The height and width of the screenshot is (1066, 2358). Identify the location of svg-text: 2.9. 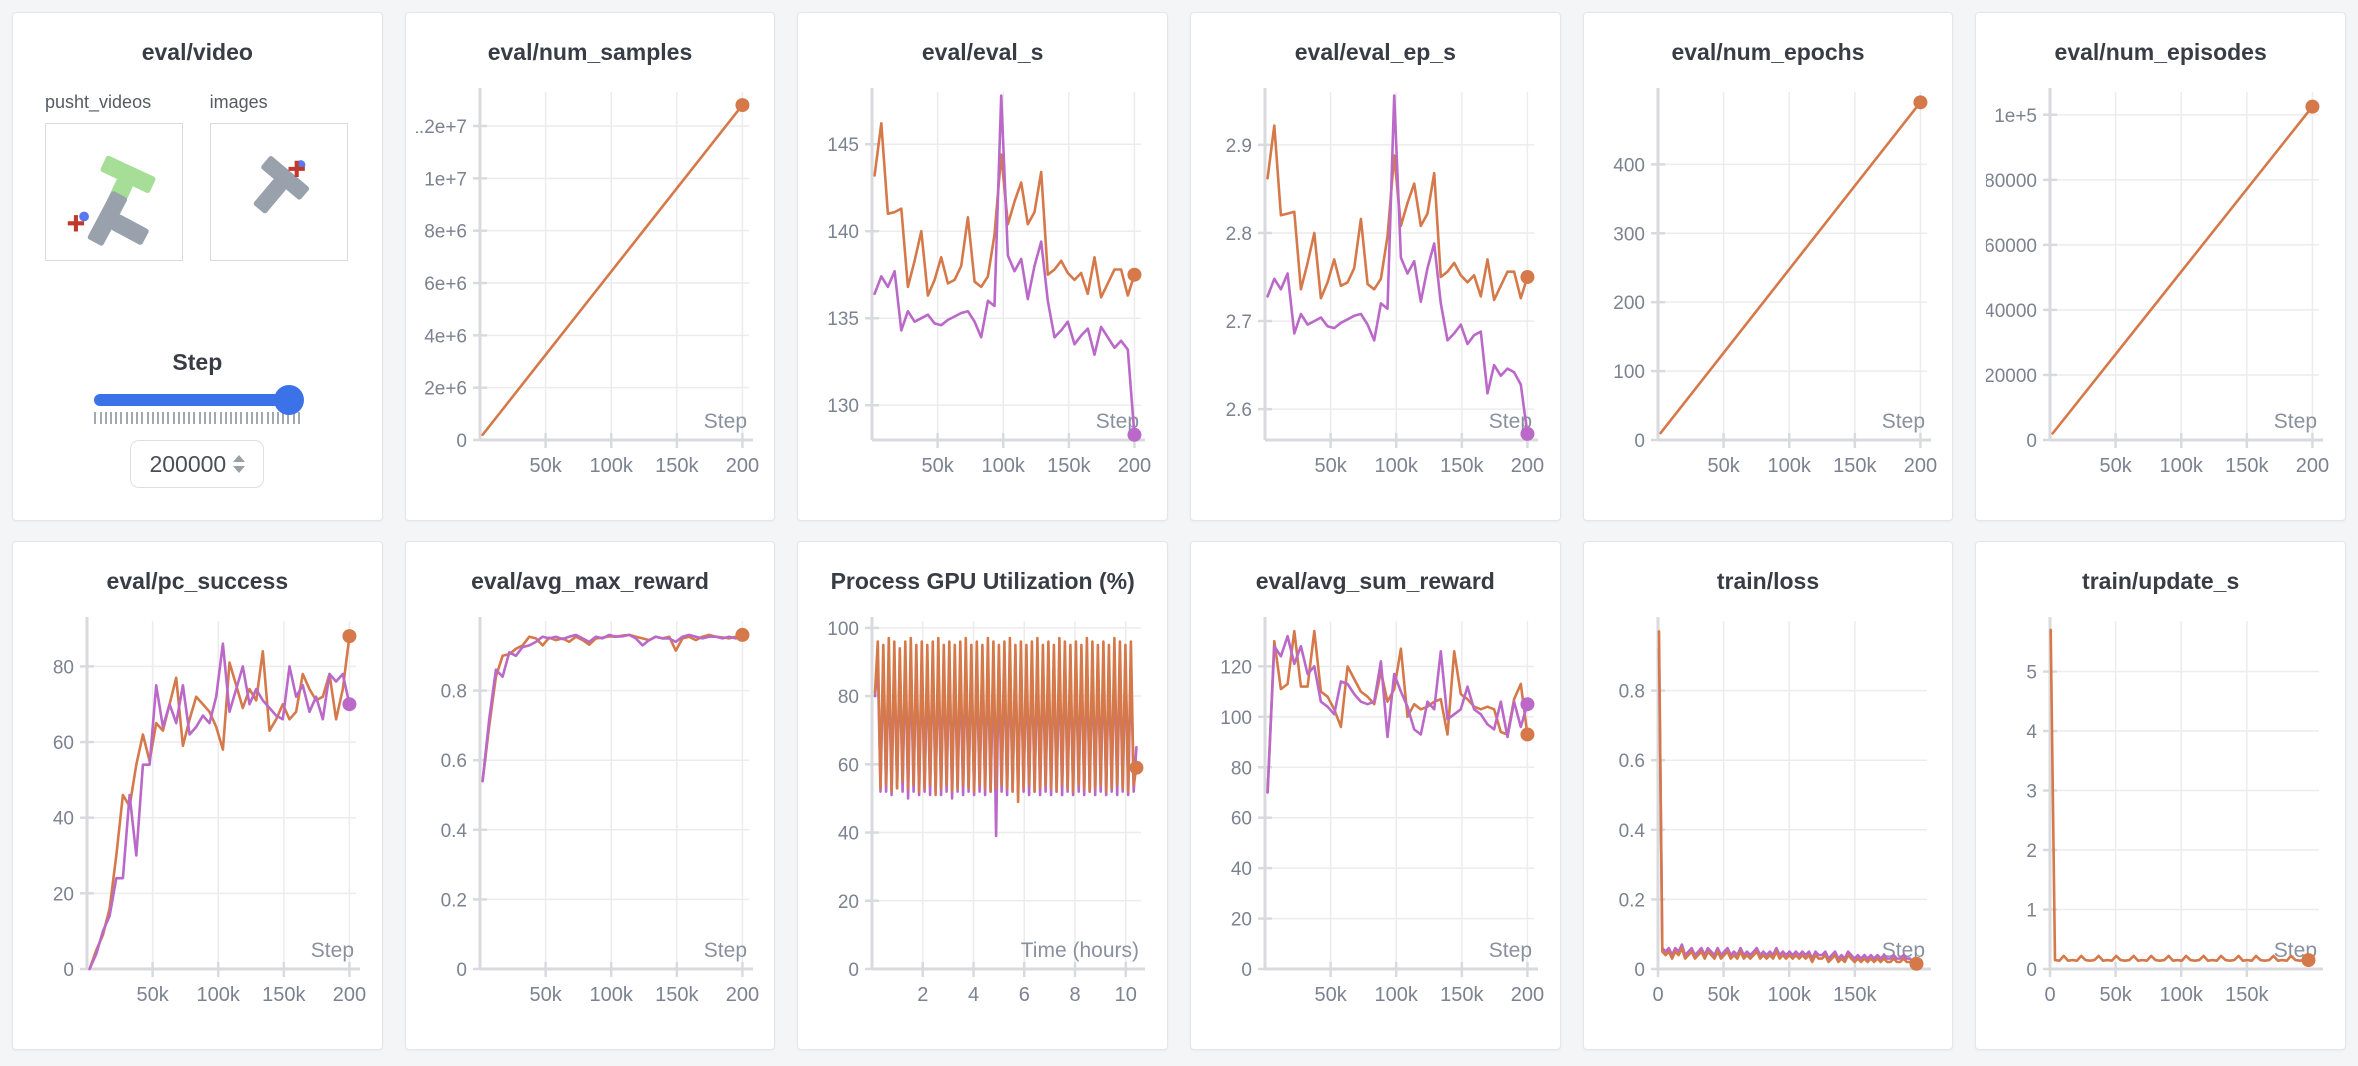
(1239, 146).